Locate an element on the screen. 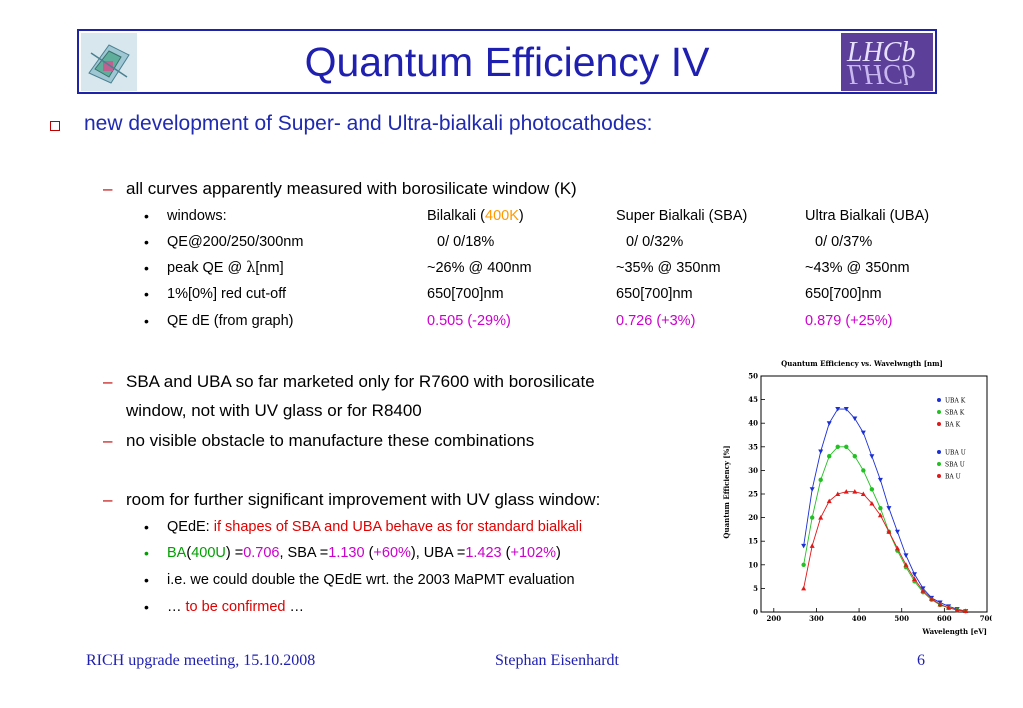  y-tick-label: 20 is located at coordinates (753, 517).